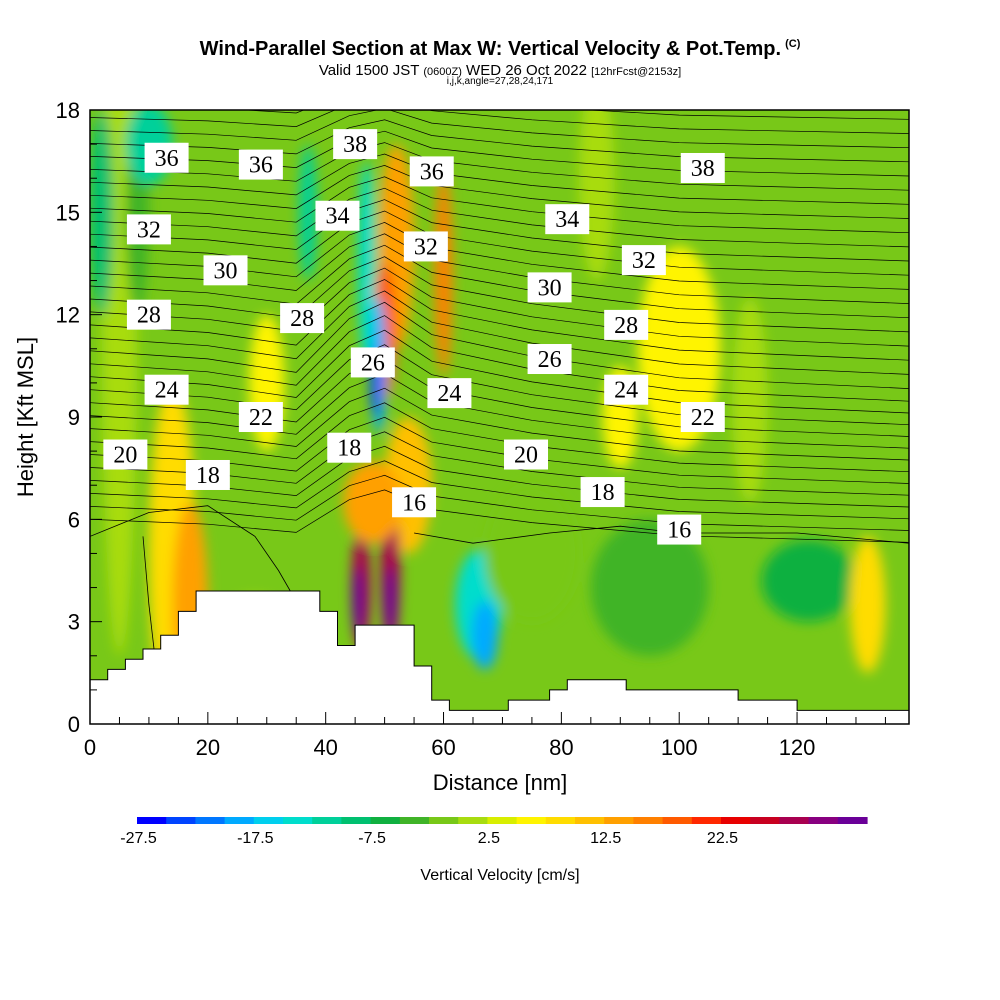 This screenshot has height=1000, width=1000. I want to click on contour-label: 24, so click(166, 389).